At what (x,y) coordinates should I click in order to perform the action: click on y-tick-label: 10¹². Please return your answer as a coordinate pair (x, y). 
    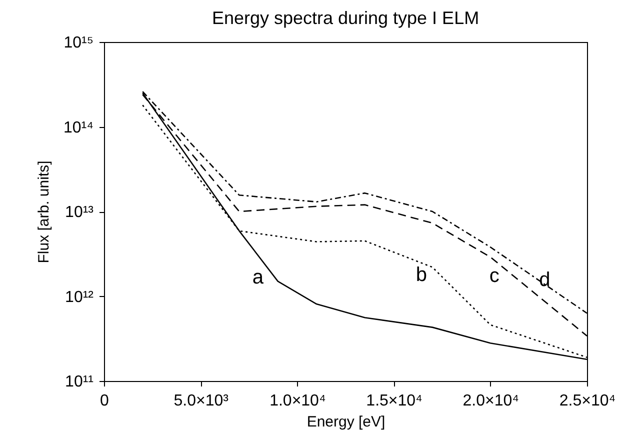
    Looking at the image, I should click on (79, 297).